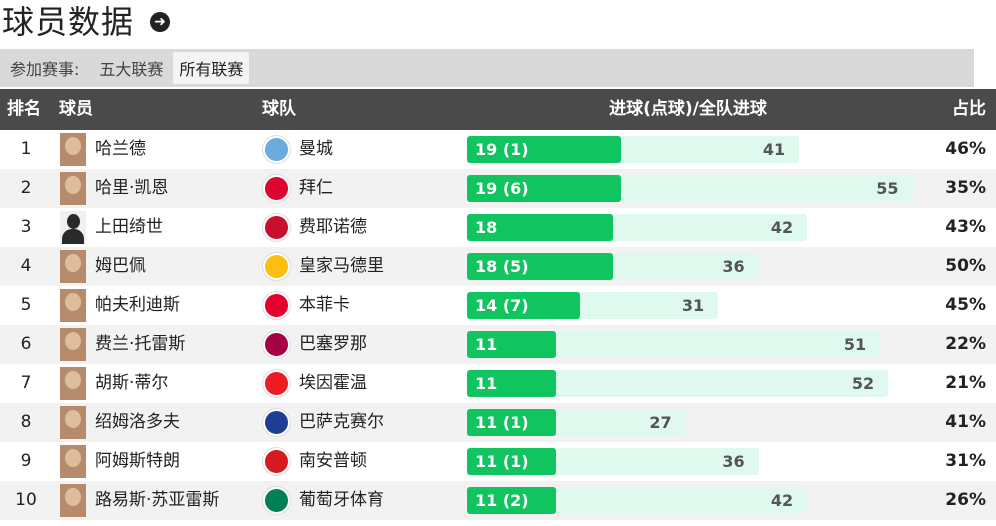  Describe the element at coordinates (498, 109) in the screenshot. I see `table-header: 排名 球员 球队 进球(点球)/全队进球 占比` at that location.